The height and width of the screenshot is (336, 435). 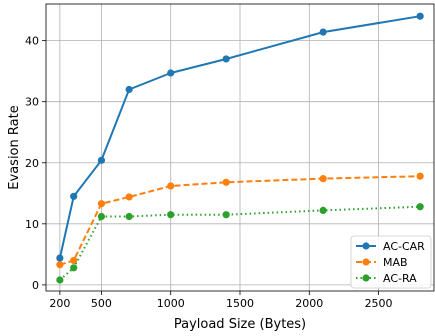 What do you see at coordinates (101, 303) in the screenshot?
I see `x-tick-label: 500` at bounding box center [101, 303].